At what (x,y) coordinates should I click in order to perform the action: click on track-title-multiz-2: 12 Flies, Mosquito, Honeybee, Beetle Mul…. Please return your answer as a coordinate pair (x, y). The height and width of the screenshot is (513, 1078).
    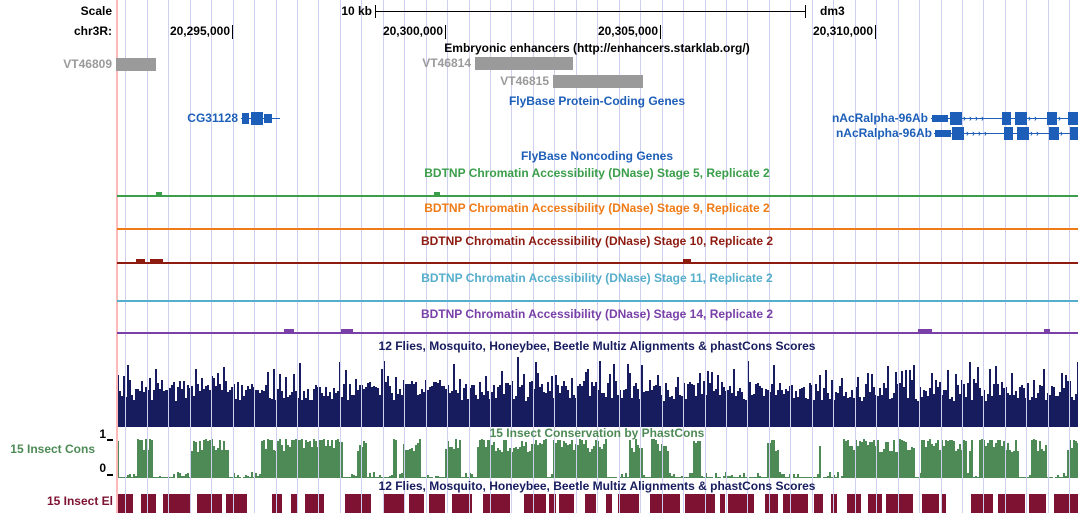
    Looking at the image, I should click on (597, 486).